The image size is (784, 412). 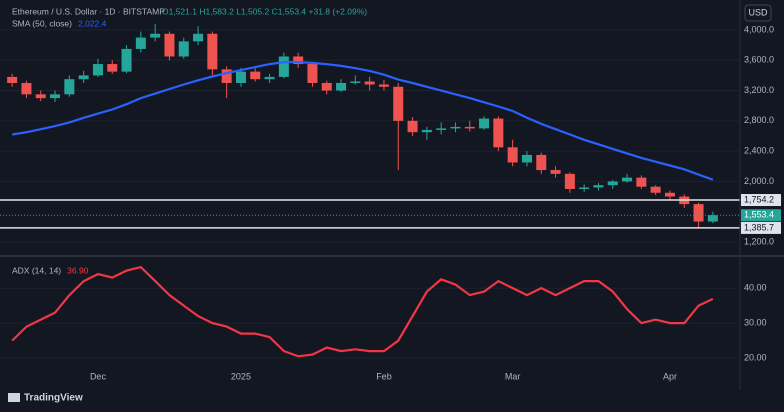 I want to click on x-tick-label: Mar, so click(x=513, y=376).